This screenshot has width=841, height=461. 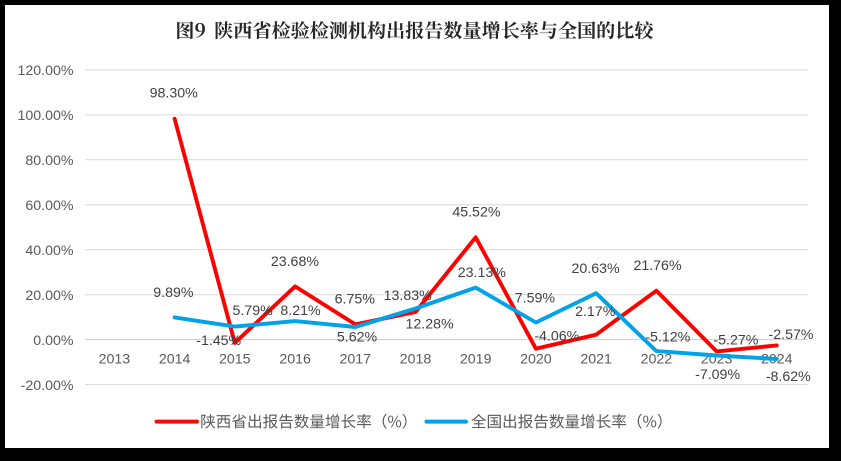 What do you see at coordinates (175, 360) in the screenshot?
I see `svg-text: 2014` at bounding box center [175, 360].